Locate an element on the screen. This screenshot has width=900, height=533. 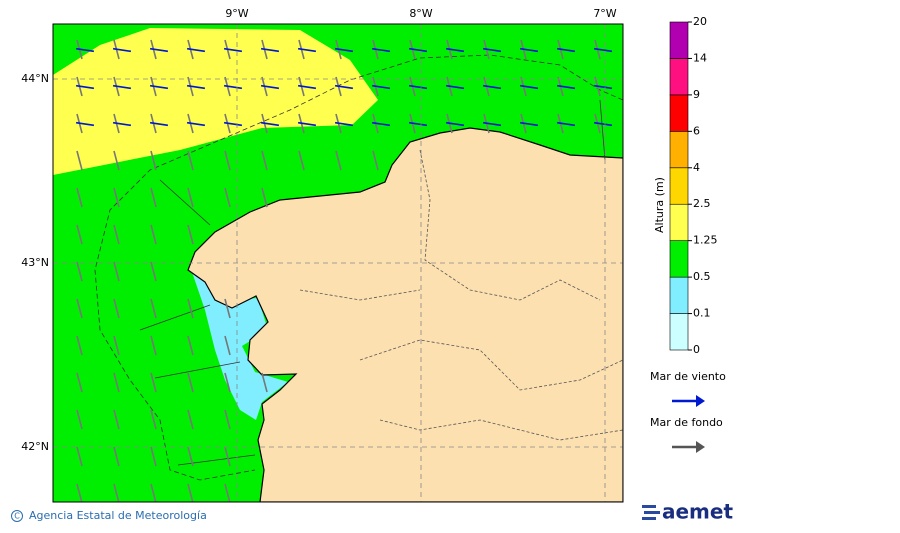
copyright-icon is located at coordinates (17, 516).